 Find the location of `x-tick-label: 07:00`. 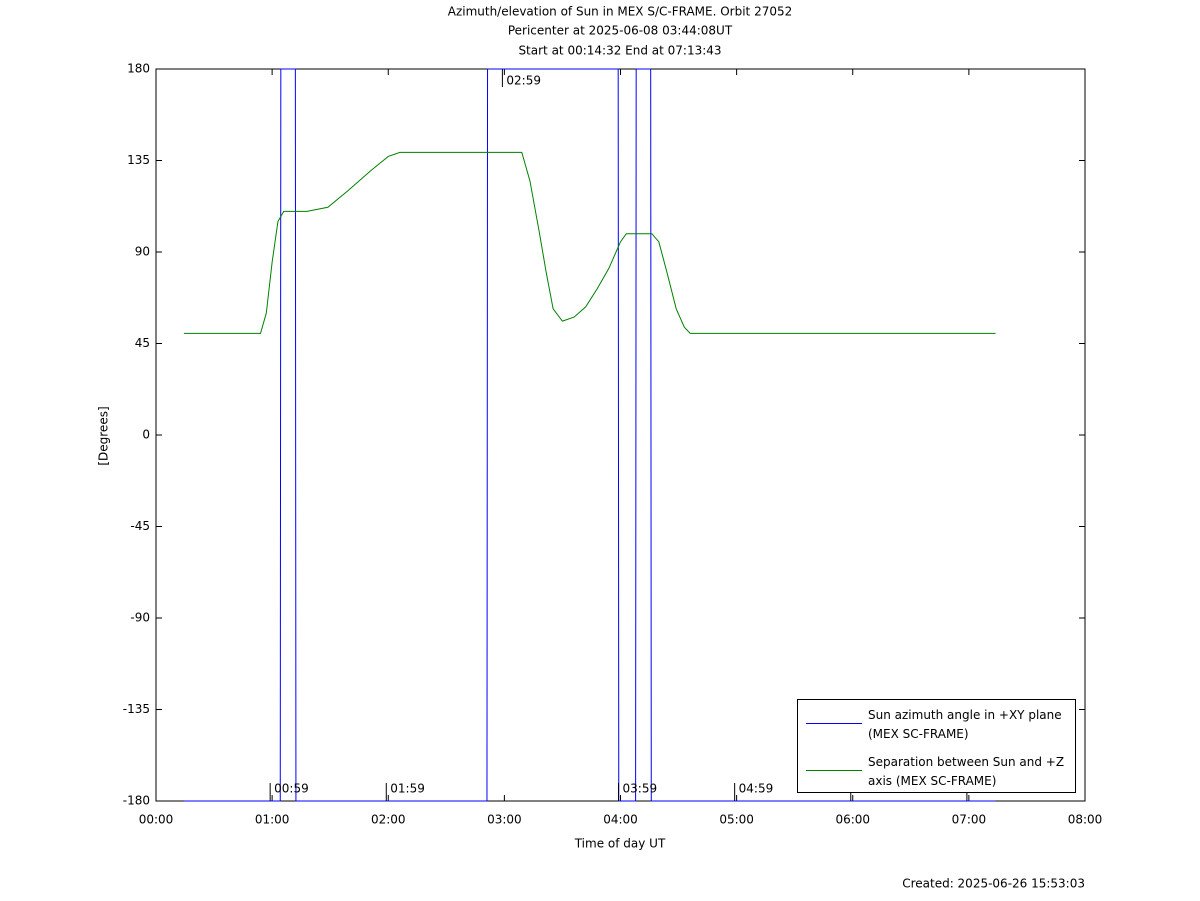

x-tick-label: 07:00 is located at coordinates (969, 820).